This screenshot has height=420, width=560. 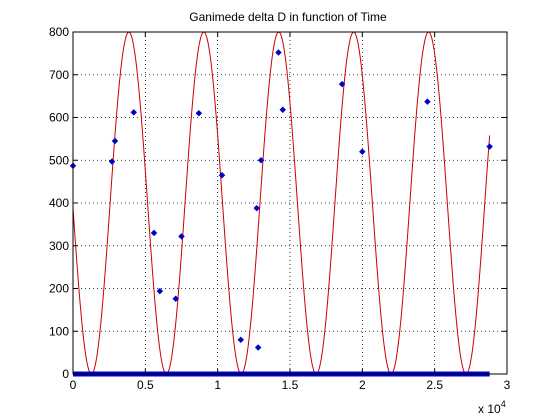 I want to click on x-tick-label: 3, so click(x=507, y=385).